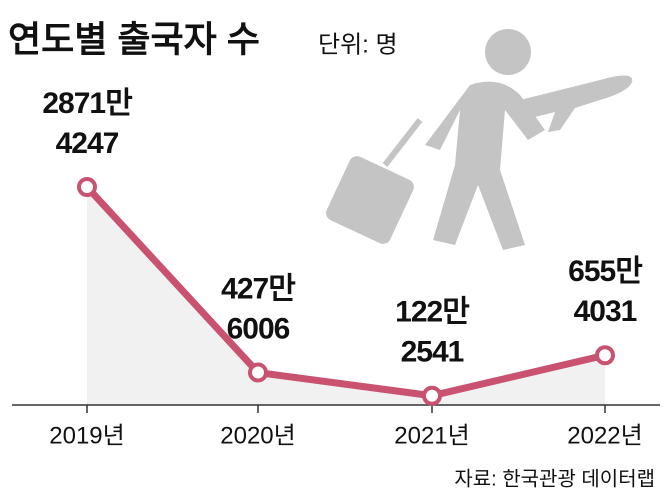  What do you see at coordinates (604, 435) in the screenshot?
I see `x-tick-label: 2022년` at bounding box center [604, 435].